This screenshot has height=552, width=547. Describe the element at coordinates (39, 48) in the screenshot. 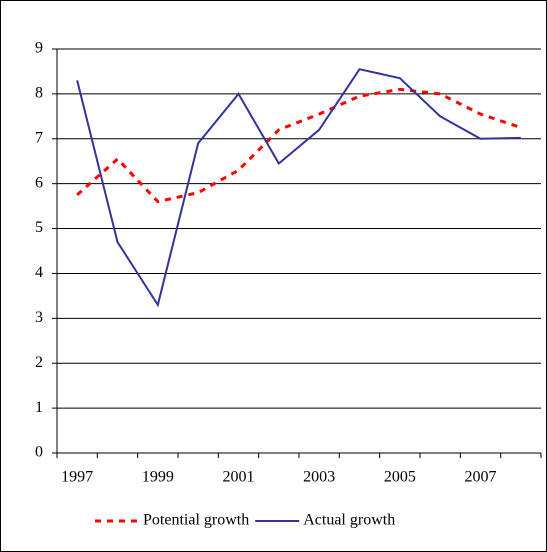

I see `y-tick-label: 9` at that location.